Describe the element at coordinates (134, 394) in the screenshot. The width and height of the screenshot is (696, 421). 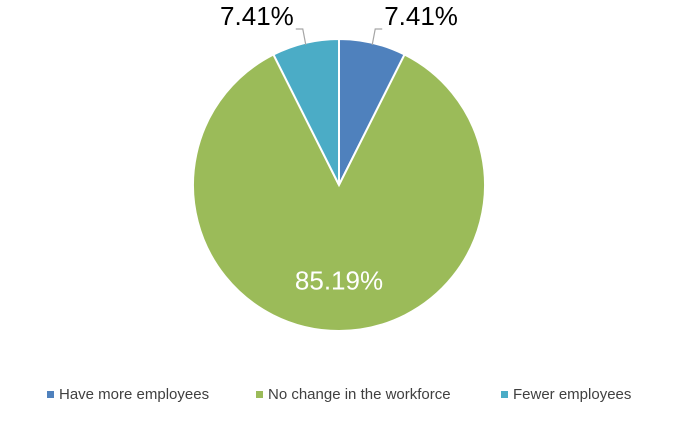
I see `legend-label: Have more employees` at that location.